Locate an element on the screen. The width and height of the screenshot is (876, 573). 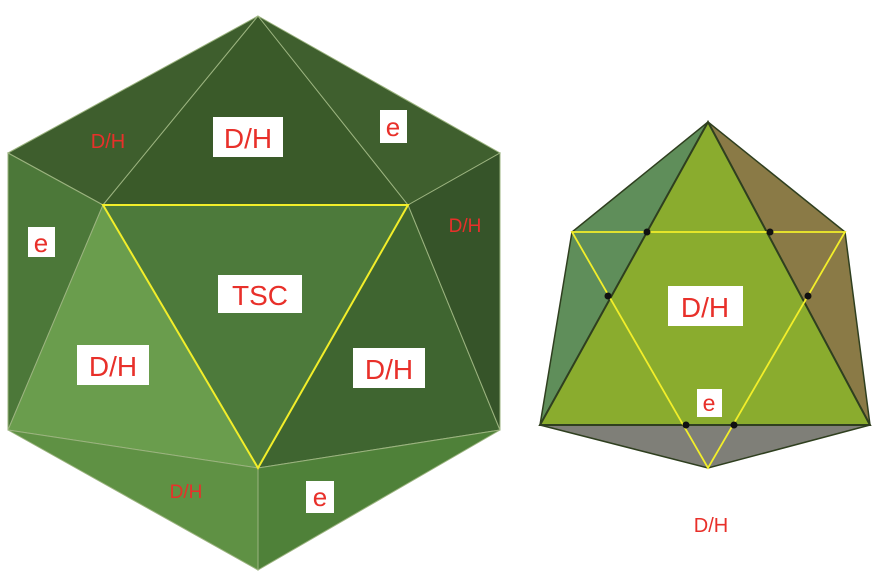
svg-text: TSC is located at coordinates (260, 295).